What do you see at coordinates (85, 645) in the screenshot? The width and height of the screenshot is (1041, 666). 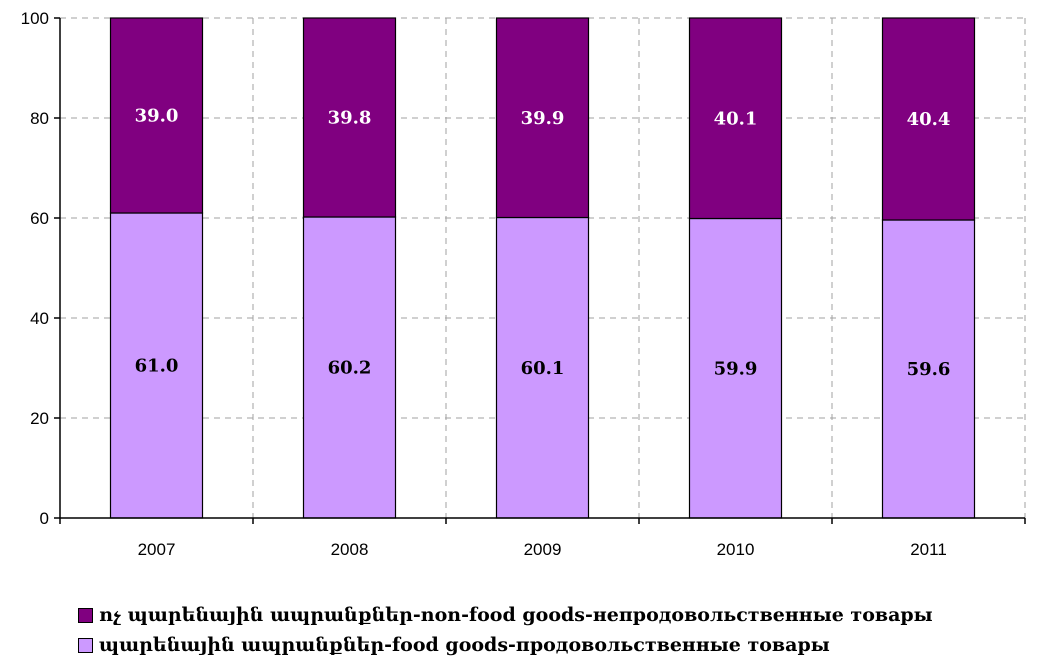 I see `legend-swatch-food` at bounding box center [85, 645].